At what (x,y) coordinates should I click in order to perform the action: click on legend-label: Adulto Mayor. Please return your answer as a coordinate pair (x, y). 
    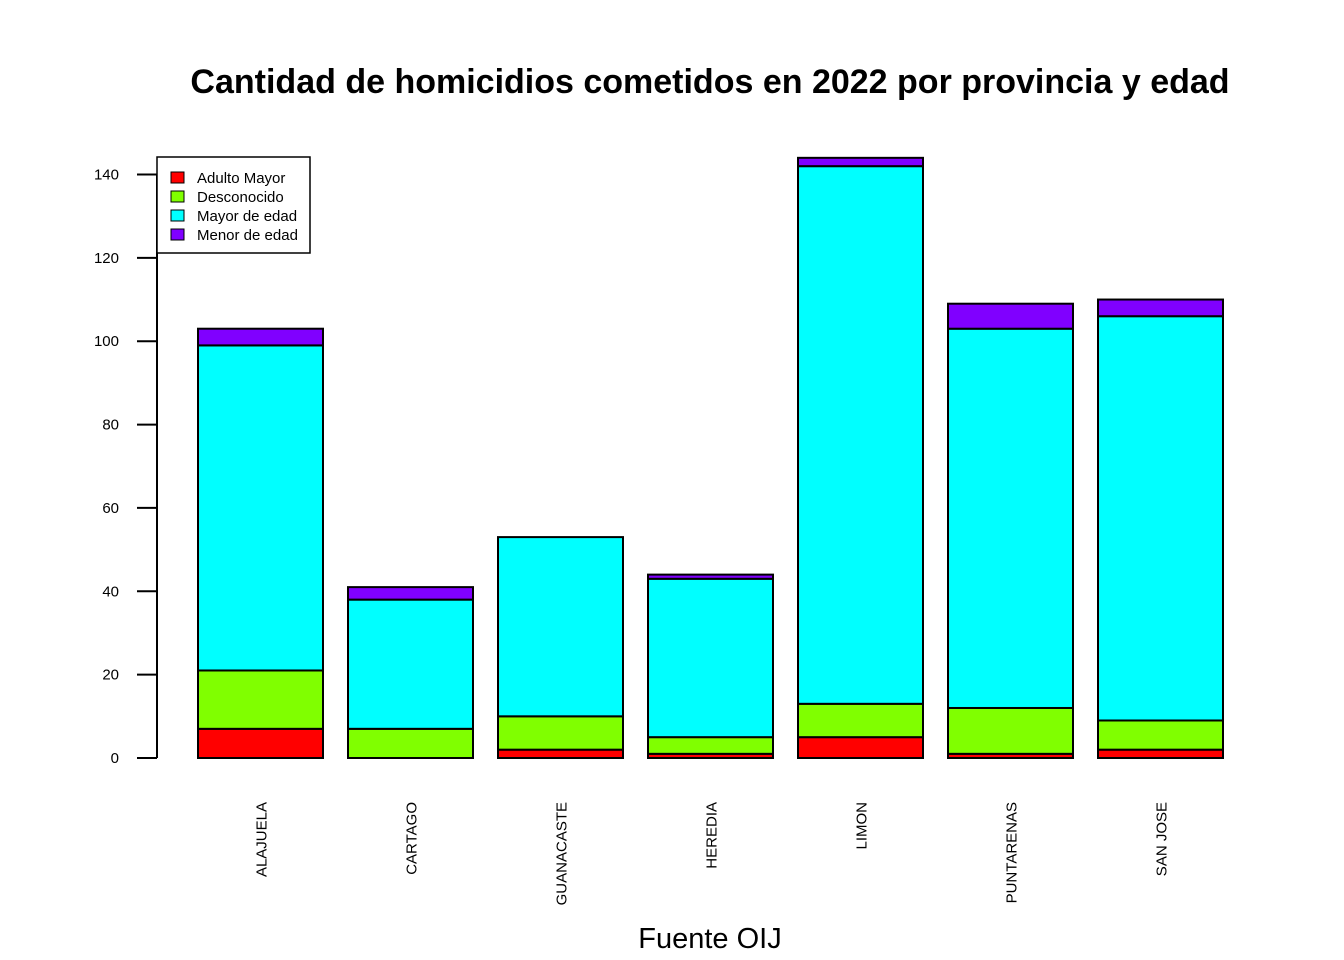
    Looking at the image, I should click on (241, 178).